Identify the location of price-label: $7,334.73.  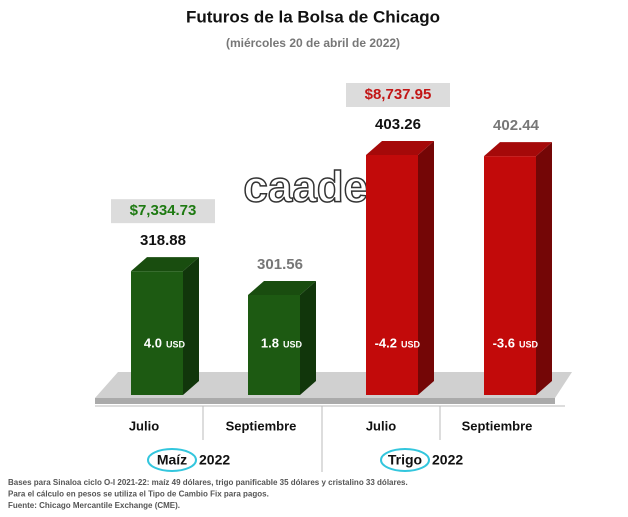
(163, 210).